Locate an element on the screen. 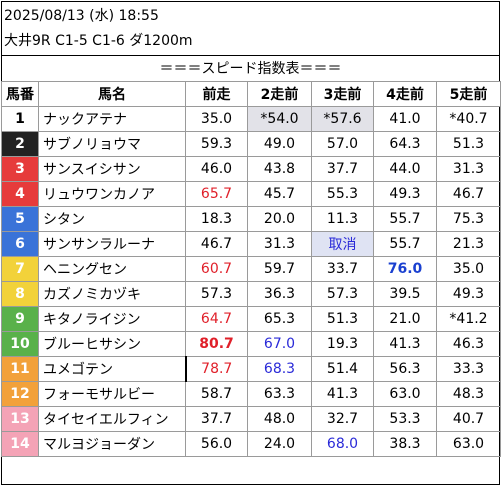 Image resolution: width=503 pixels, height=488 pixels. horse-name: ユメゴテン is located at coordinates (112, 369).